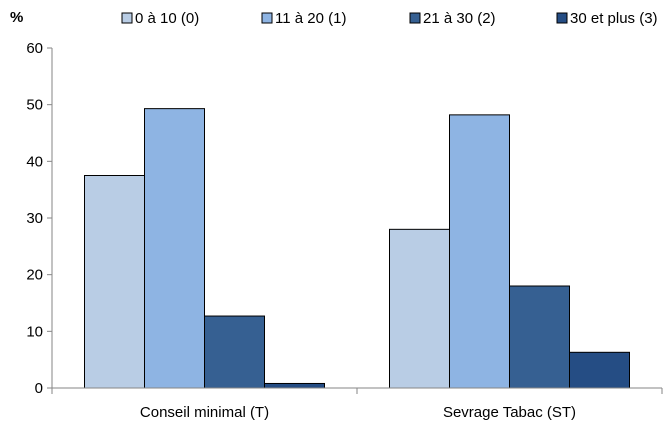 Image resolution: width=670 pixels, height=432 pixels. What do you see at coordinates (34, 218) in the screenshot?
I see `y-tick-label: 30` at bounding box center [34, 218].